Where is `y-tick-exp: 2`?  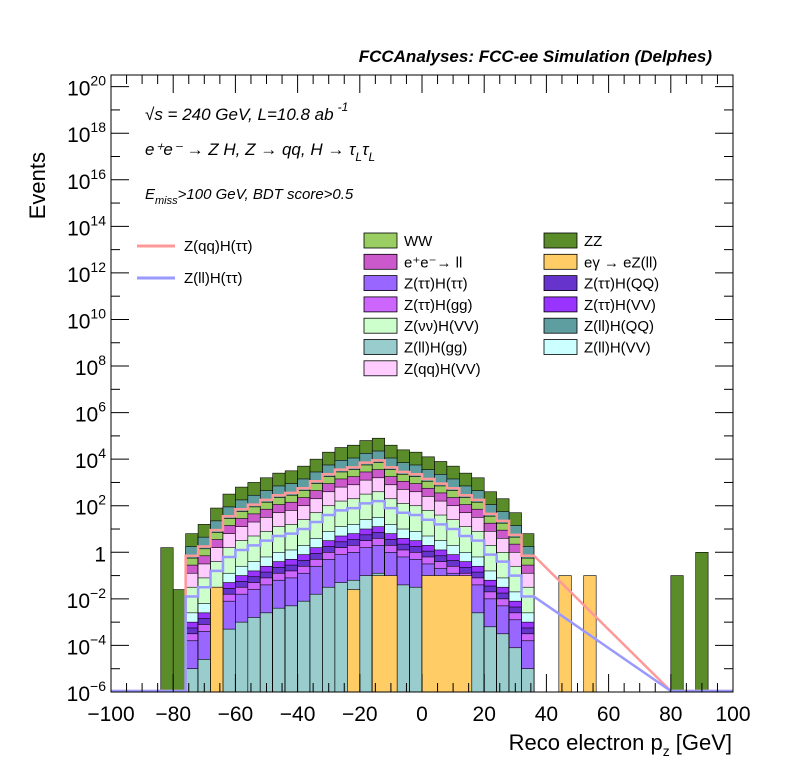
y-tick-exp: 2 is located at coordinates (102, 500).